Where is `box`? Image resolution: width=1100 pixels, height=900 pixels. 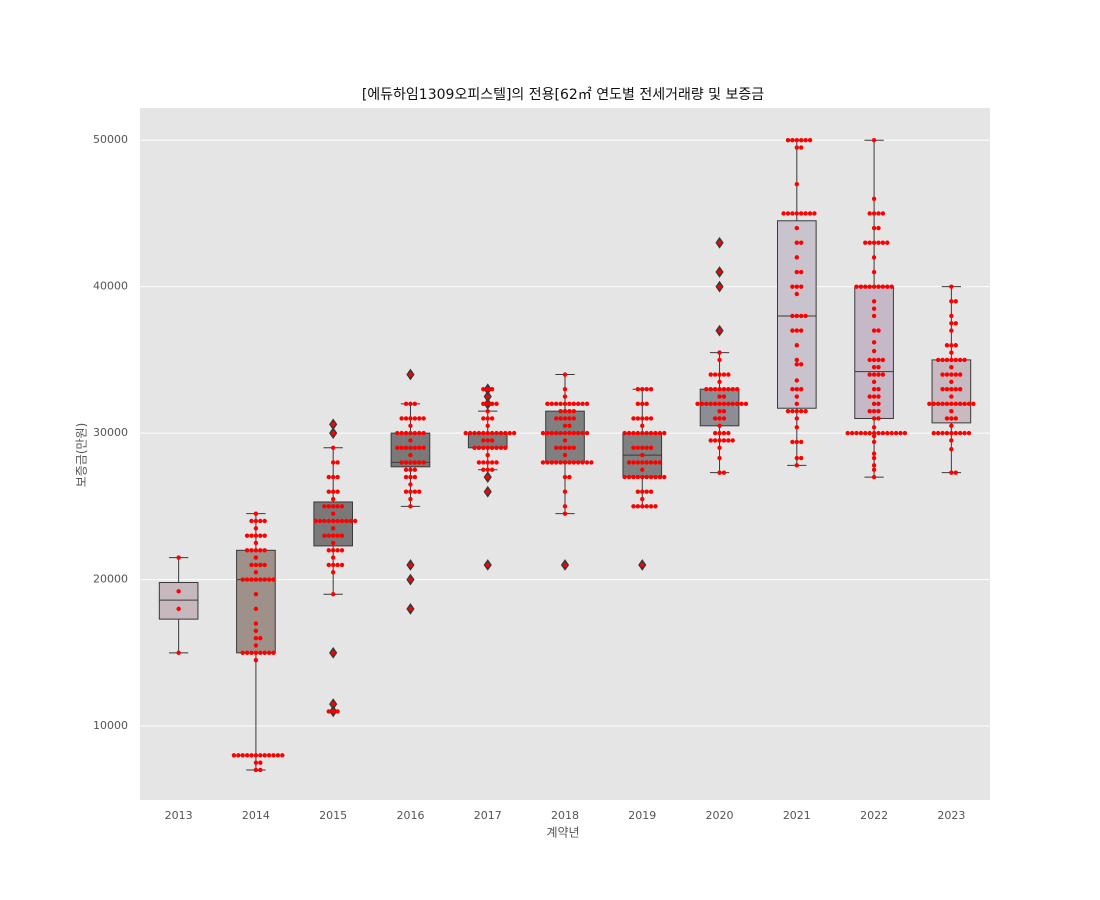
box is located at coordinates (256, 601).